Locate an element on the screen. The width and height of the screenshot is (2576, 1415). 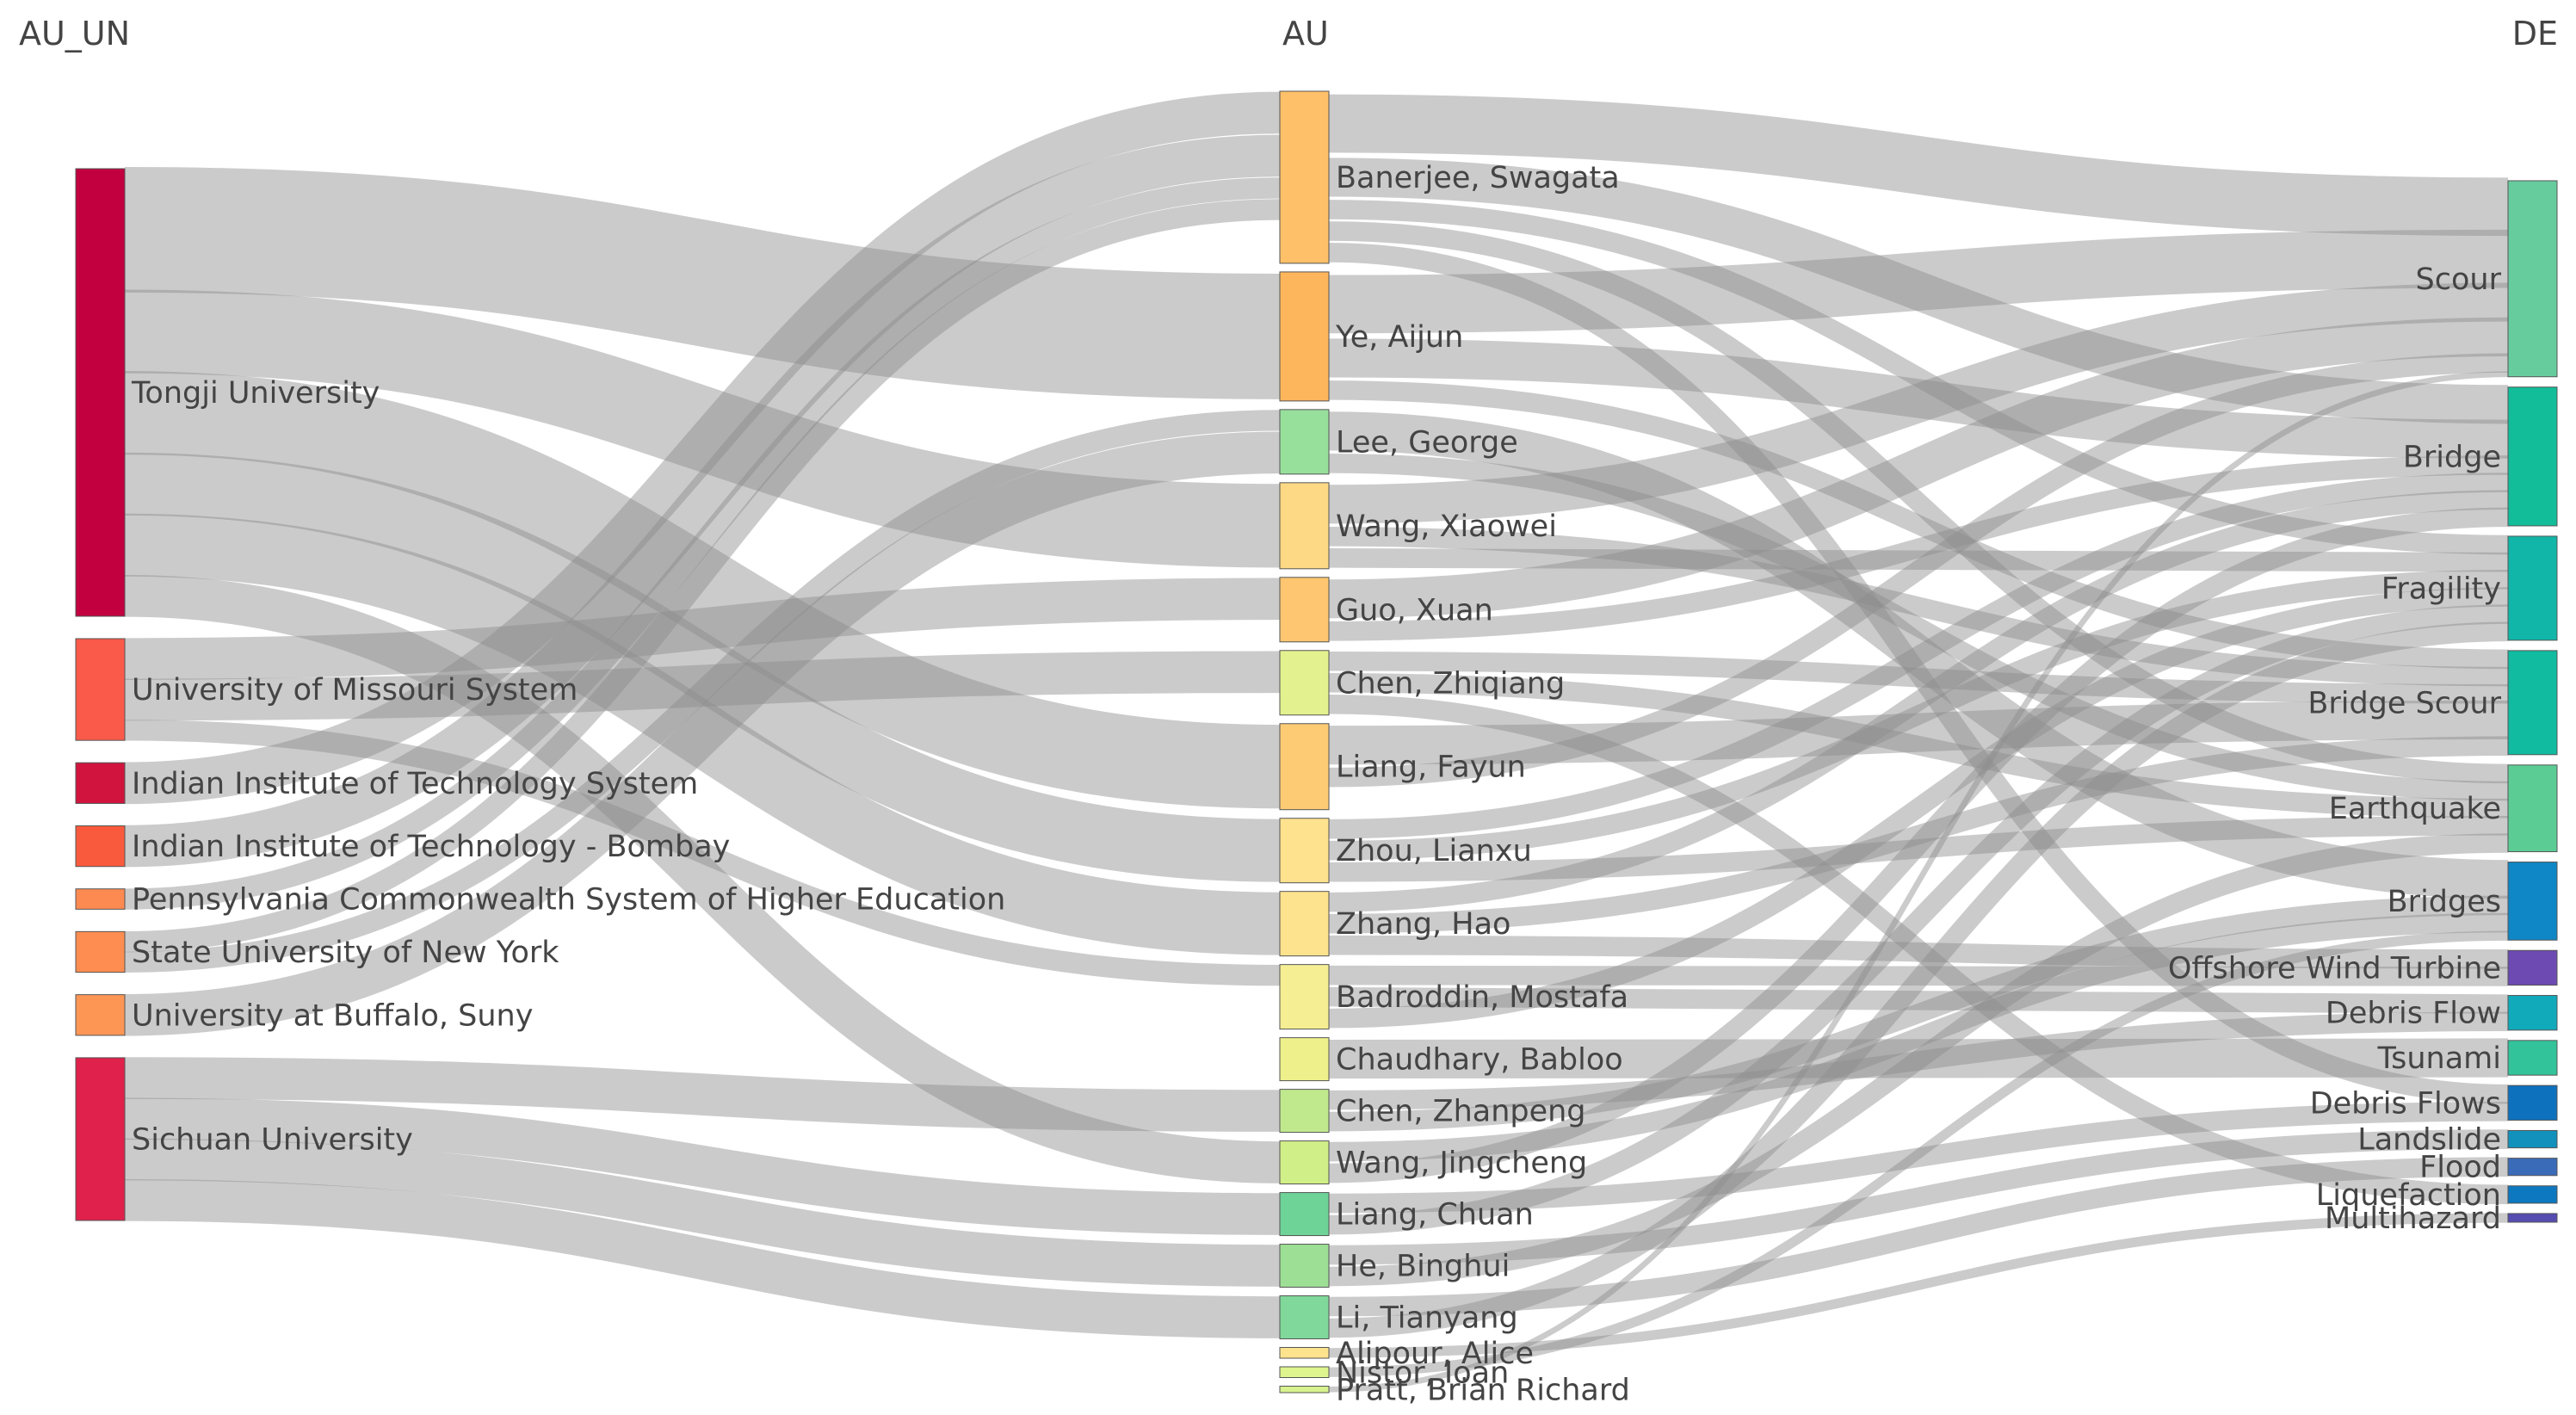
link-he-binghui-to-earthquake is located at coordinates (1918, 1060).